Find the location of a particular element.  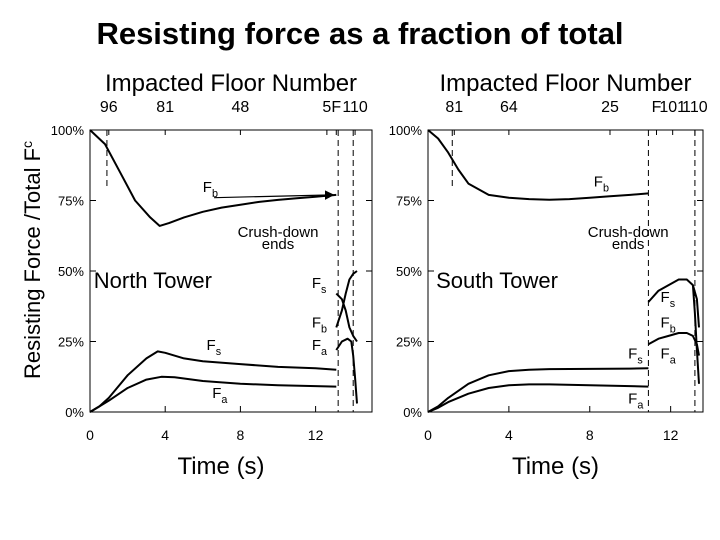

top-tick-label: 96 is located at coordinates (109, 107).